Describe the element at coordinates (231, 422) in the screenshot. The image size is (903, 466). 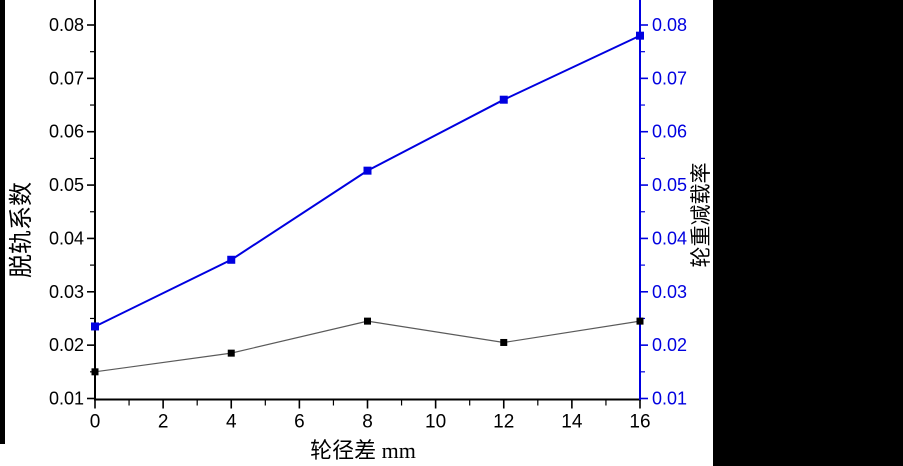
I see `x-tick-label: 4` at that location.